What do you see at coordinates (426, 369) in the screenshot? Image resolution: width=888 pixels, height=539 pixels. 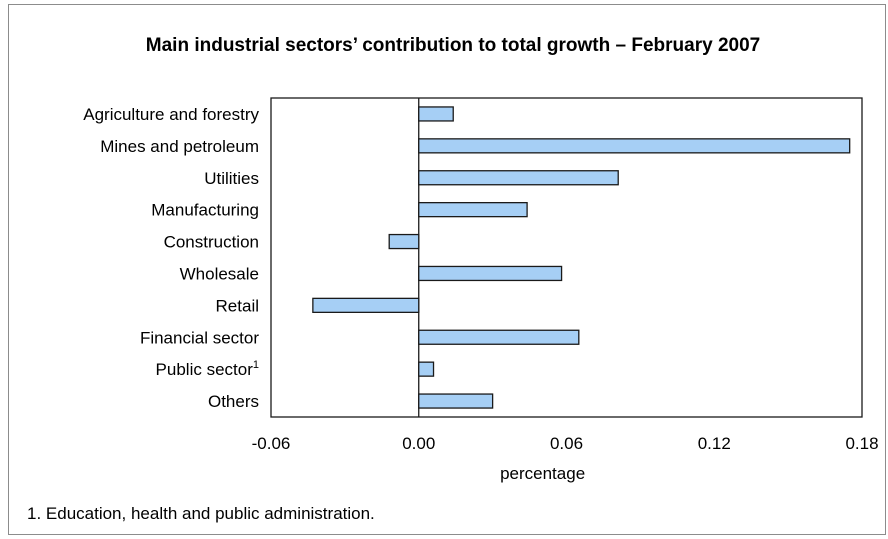 I see `bar-public-sector` at bounding box center [426, 369].